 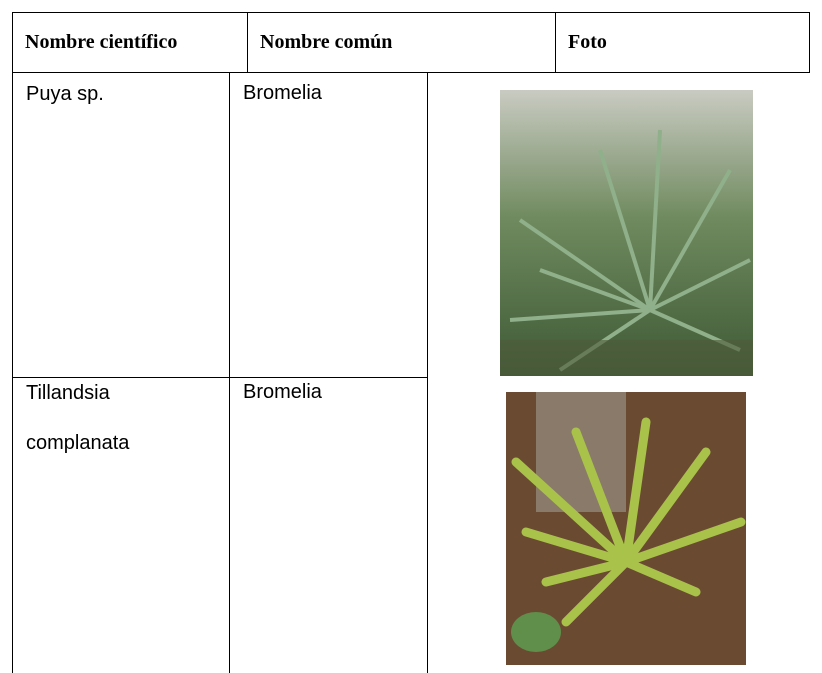 I want to click on scientific-name: Puya sp., so click(x=65, y=107).